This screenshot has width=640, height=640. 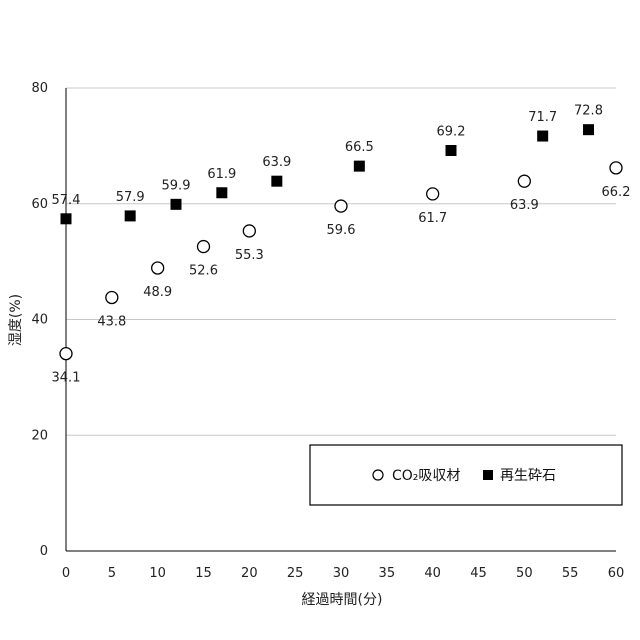 What do you see at coordinates (39, 320) in the screenshot?
I see `y-tick-label: 40` at bounding box center [39, 320].